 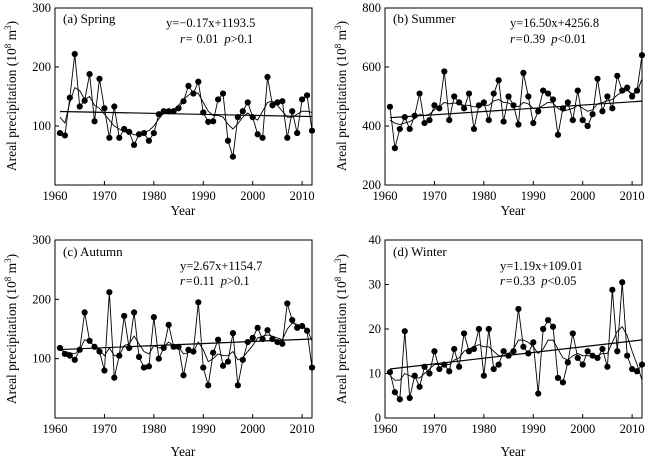 I want to click on p-symbol: p, so click(x=223, y=281).